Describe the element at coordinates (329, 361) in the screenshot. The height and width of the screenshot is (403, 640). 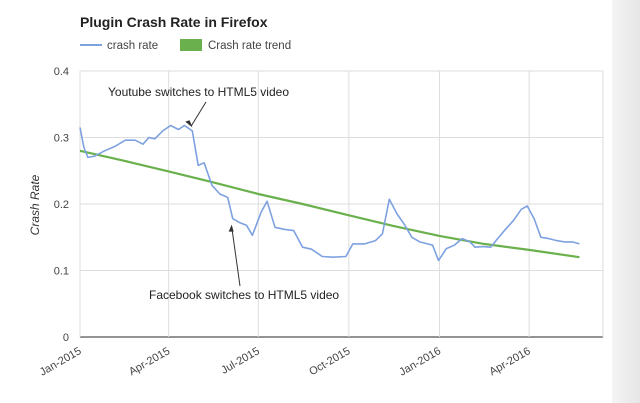
I see `x-tick-label: Oct-2015` at that location.